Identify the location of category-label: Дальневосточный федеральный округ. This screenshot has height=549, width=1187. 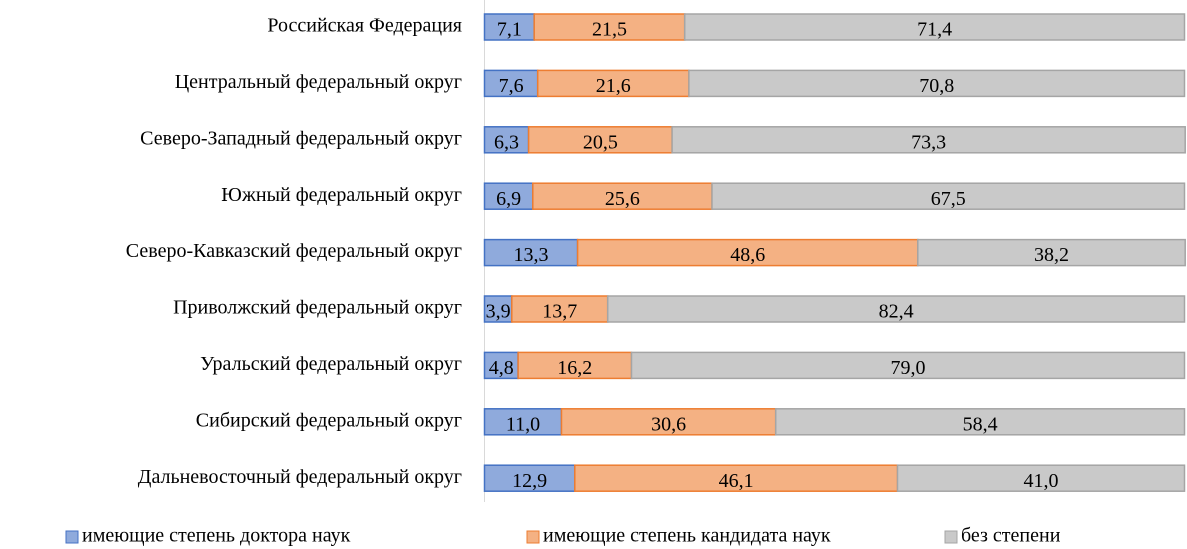
(300, 477).